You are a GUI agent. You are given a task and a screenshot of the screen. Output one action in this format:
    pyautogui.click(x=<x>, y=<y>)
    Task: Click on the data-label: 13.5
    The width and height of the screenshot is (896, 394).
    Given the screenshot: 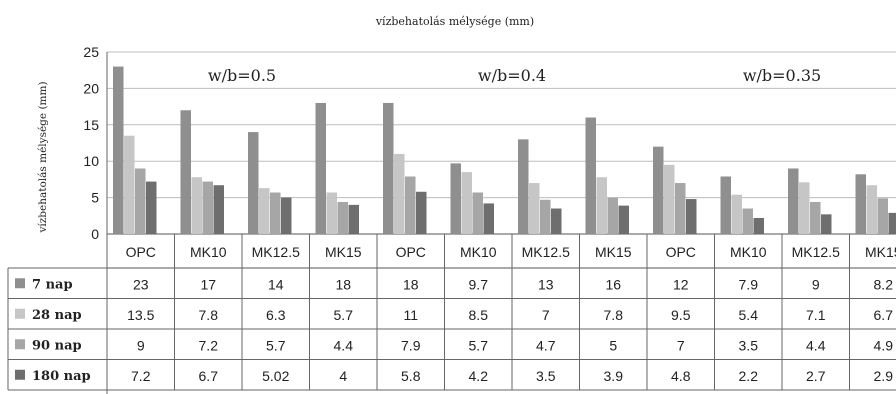 What is the action you would take?
    pyautogui.click(x=140, y=315)
    